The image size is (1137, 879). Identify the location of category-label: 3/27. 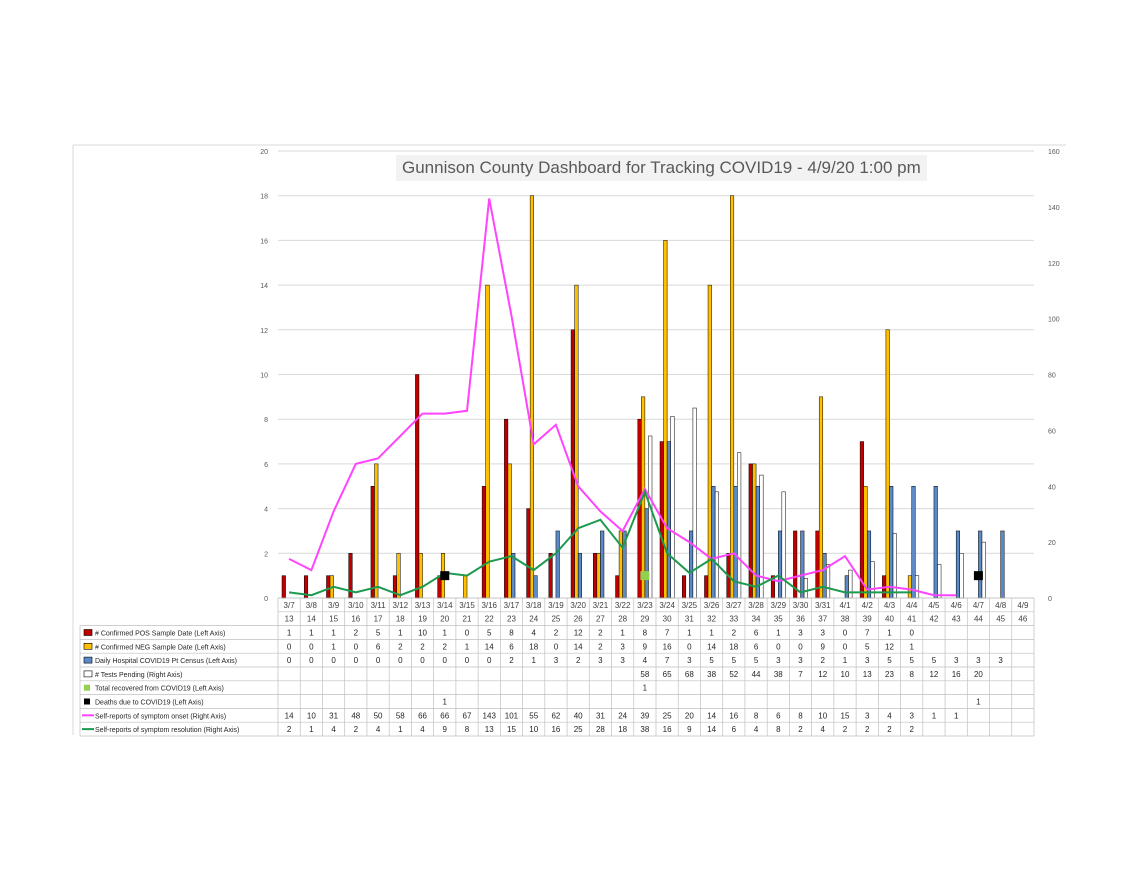
(734, 605).